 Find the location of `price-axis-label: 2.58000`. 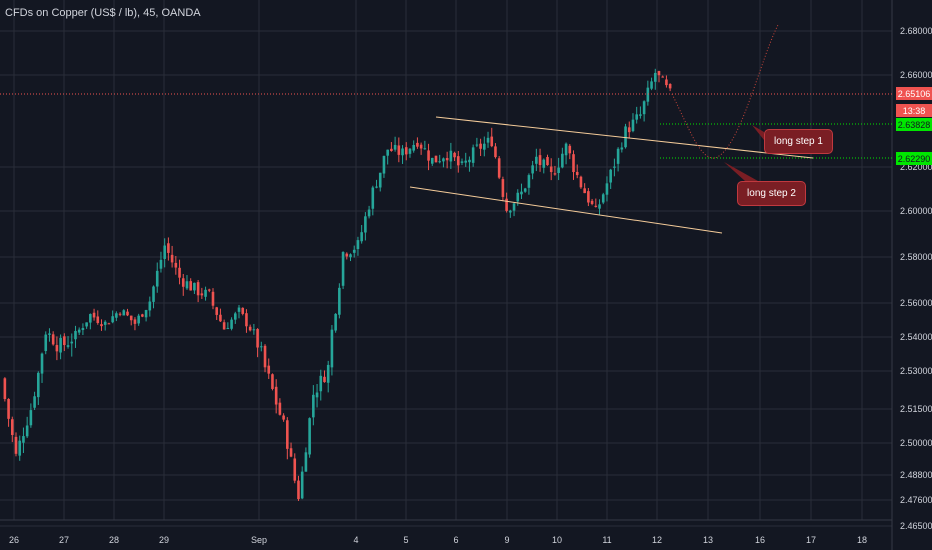

price-axis-label: 2.58000 is located at coordinates (916, 257).